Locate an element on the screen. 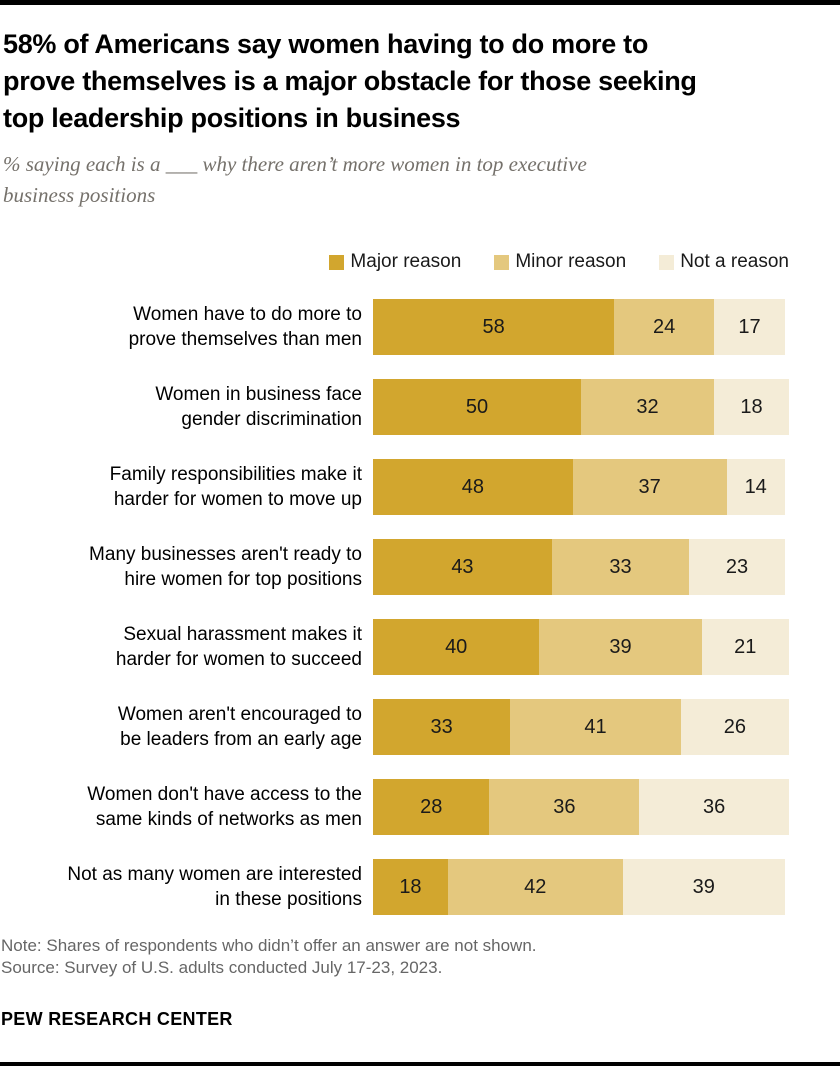  category-label-line: Many businesses aren't ready to is located at coordinates (225, 554).